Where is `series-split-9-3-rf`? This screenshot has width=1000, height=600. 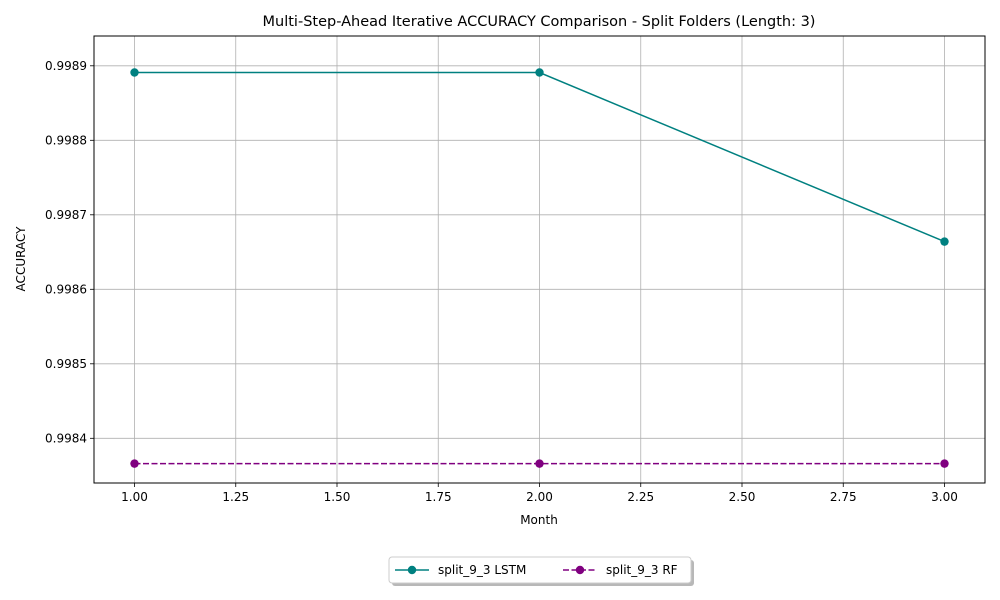 series-split-9-3-rf is located at coordinates (539, 463).